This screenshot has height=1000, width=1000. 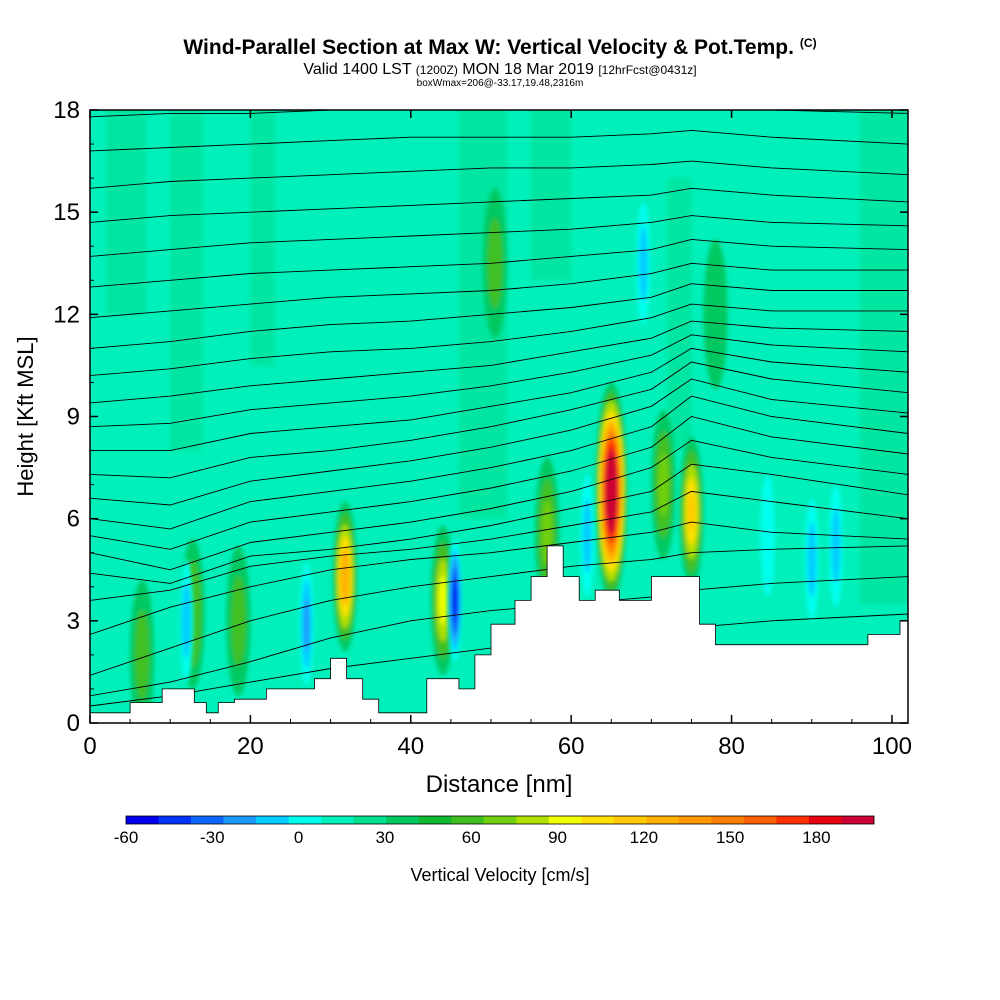 I want to click on y-tick-label: 18, so click(x=66, y=110).